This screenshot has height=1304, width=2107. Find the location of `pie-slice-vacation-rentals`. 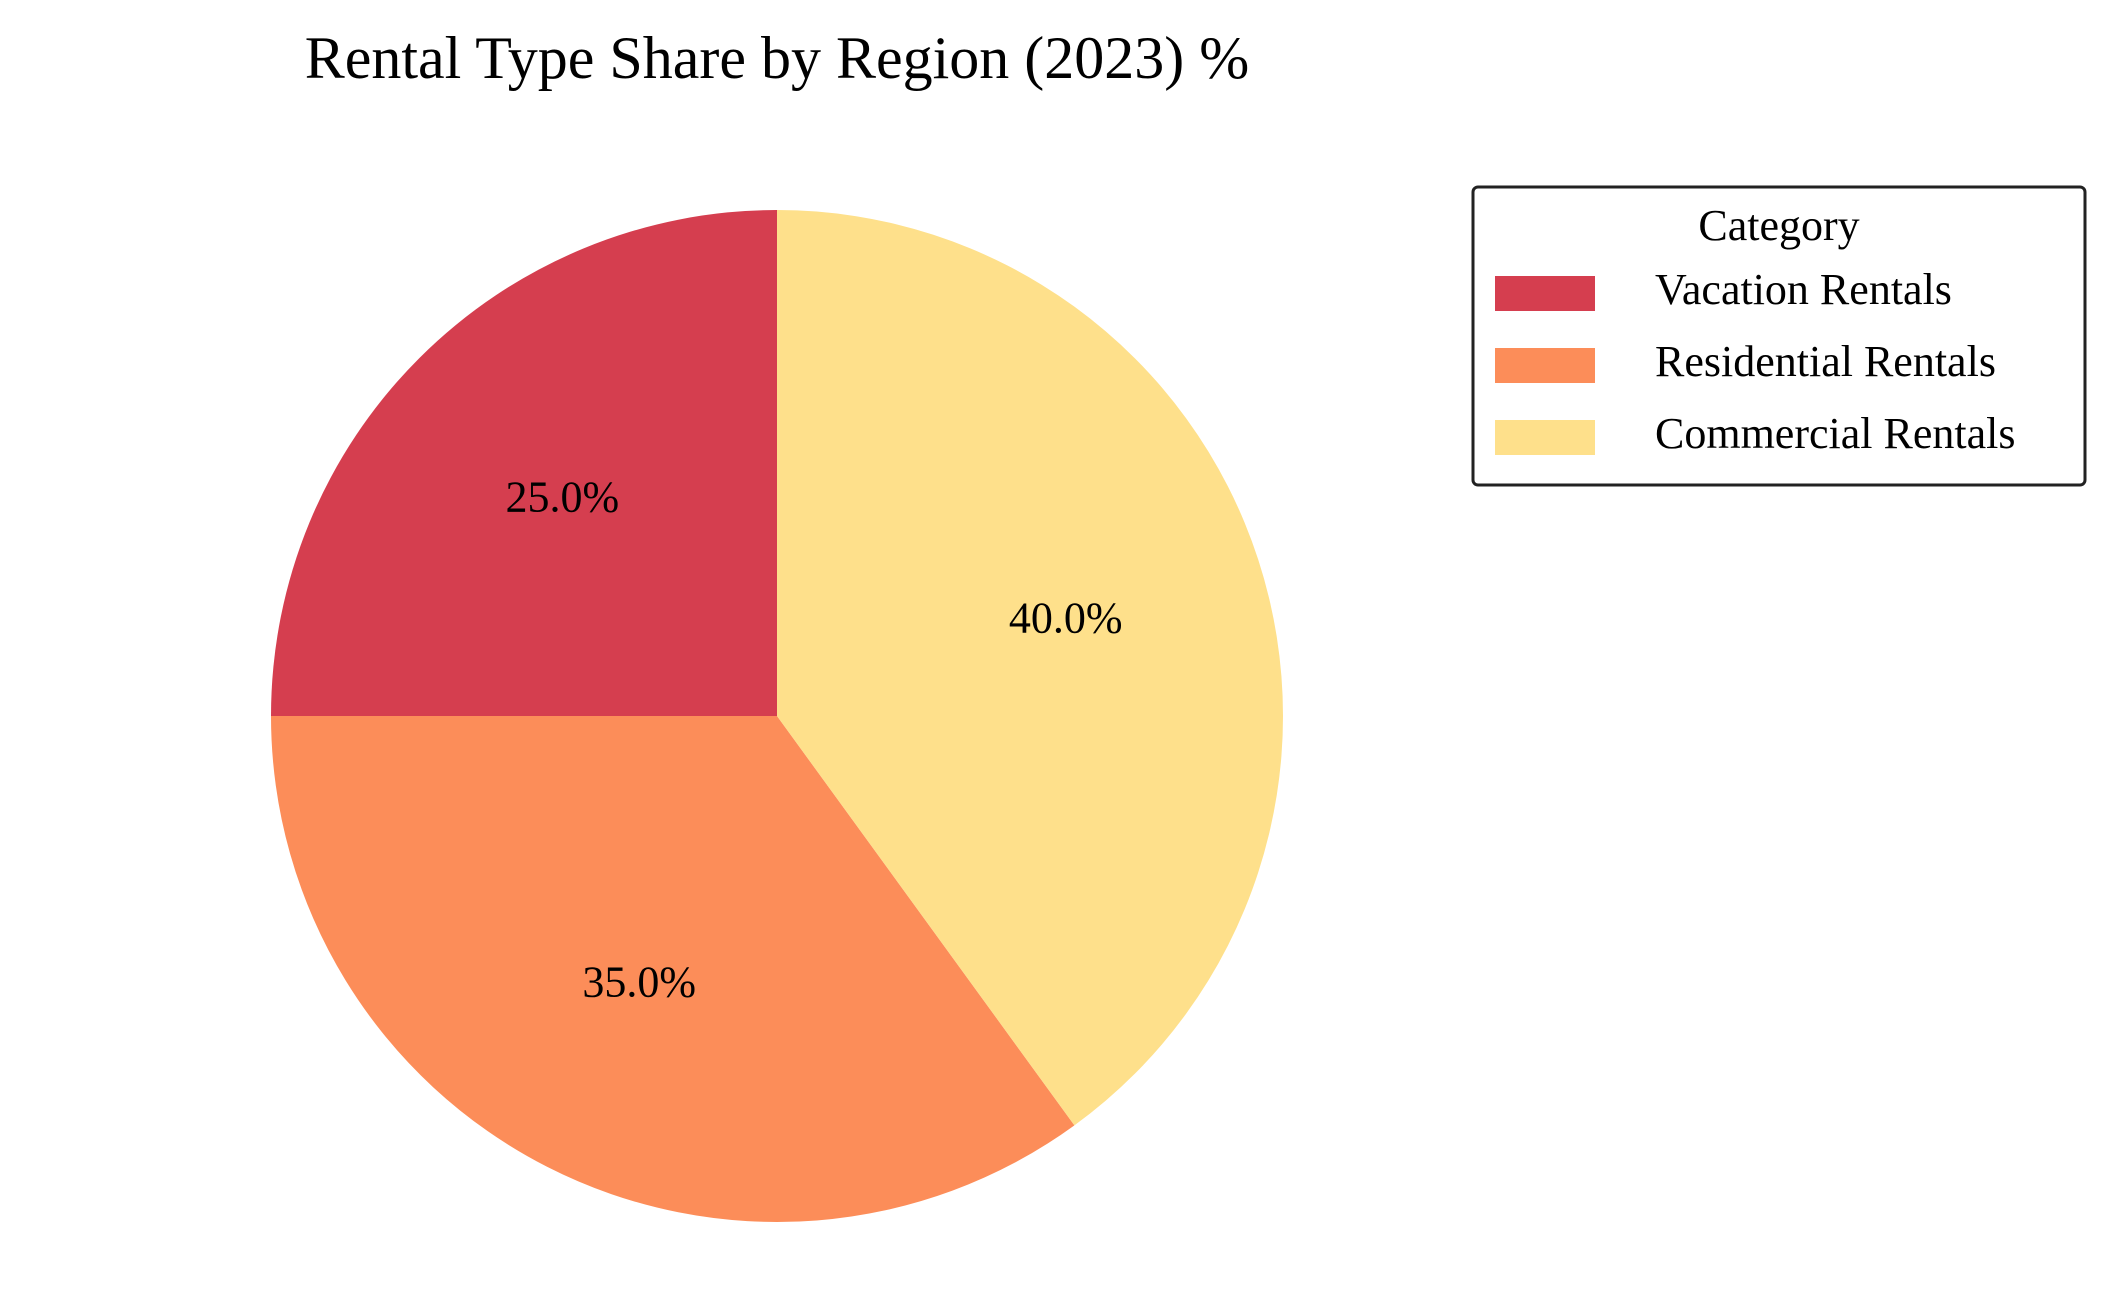

pie-slice-vacation-rentals is located at coordinates (524, 463).